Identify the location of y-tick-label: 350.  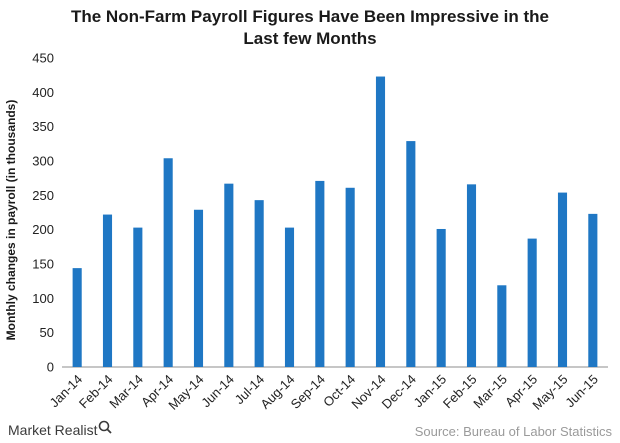
(43, 126).